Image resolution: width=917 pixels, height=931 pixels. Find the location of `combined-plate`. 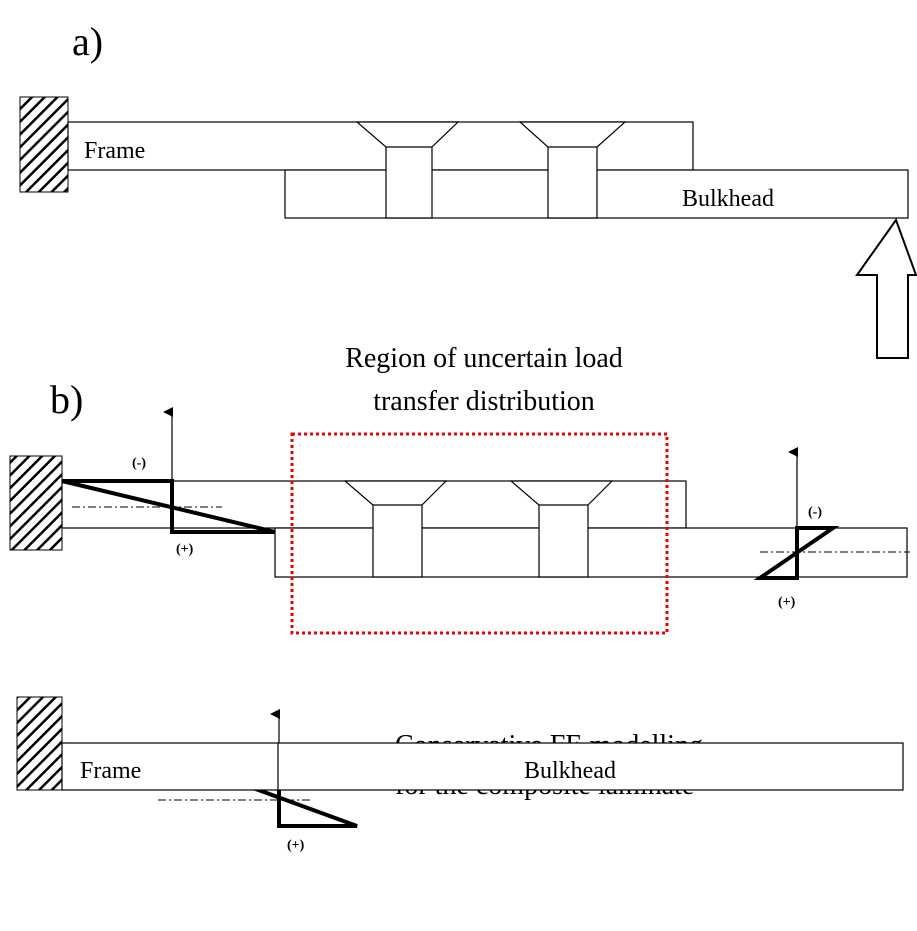

combined-plate is located at coordinates (482, 766).